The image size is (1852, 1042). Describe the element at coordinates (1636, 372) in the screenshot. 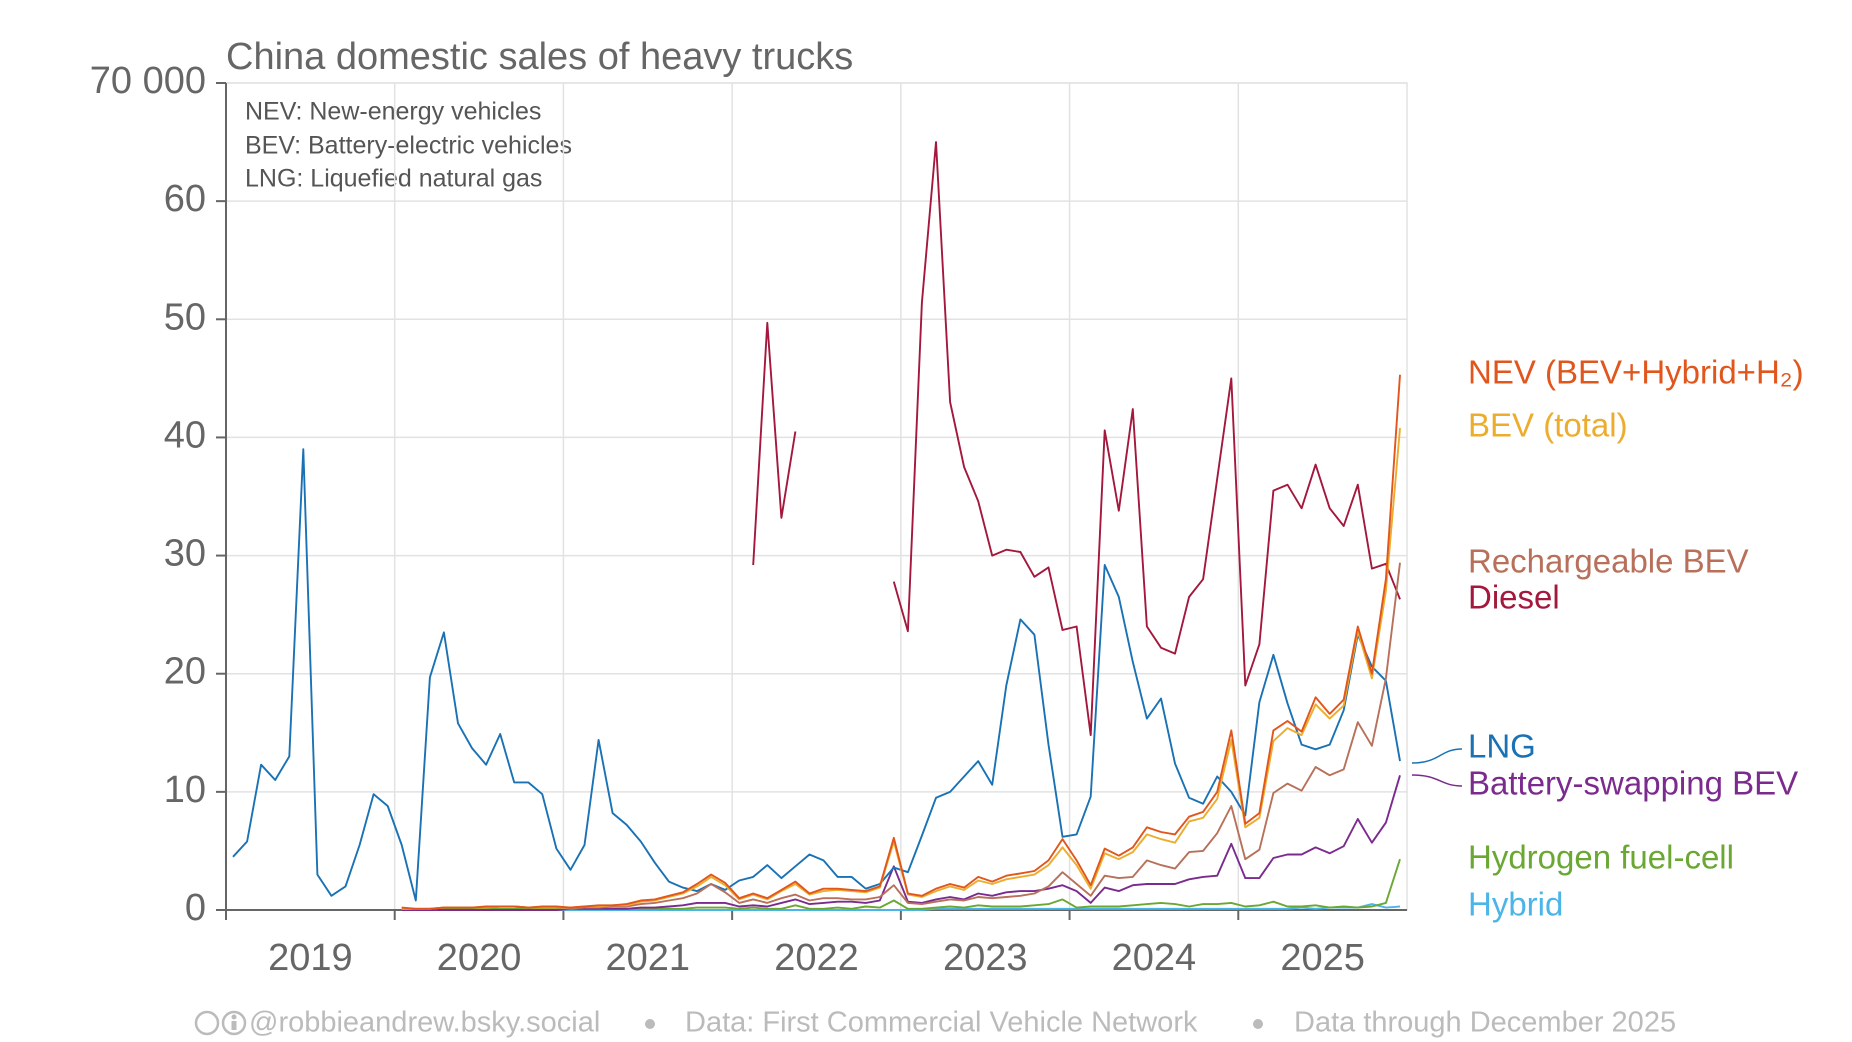

I see `series-label: NEV (BEV+Hybrid+H₂)` at that location.